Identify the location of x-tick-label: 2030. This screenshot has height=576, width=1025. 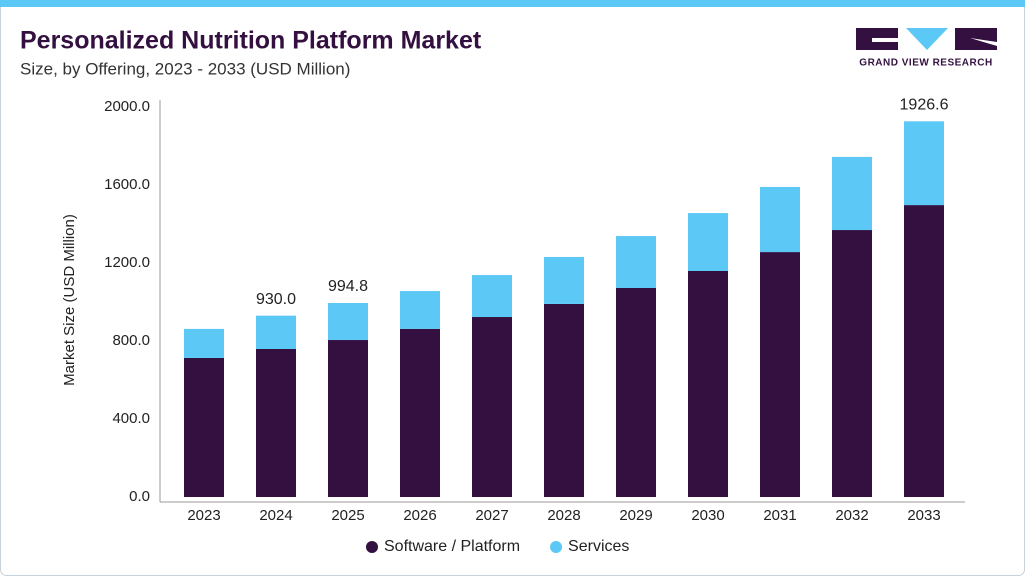
(707, 515).